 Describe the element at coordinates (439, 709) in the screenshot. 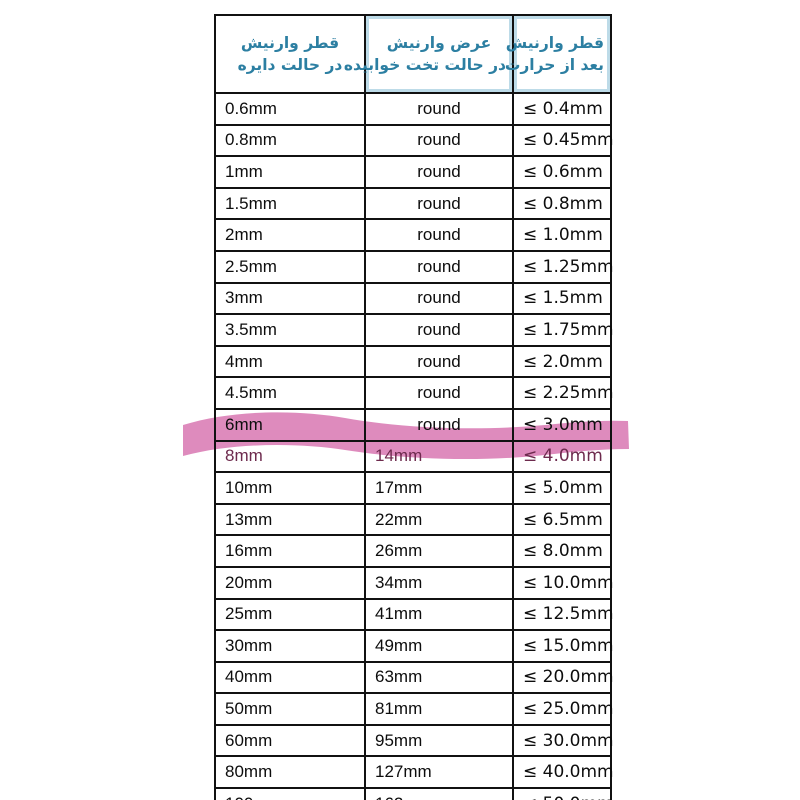

I see `cell-width-flat: 81mm` at that location.